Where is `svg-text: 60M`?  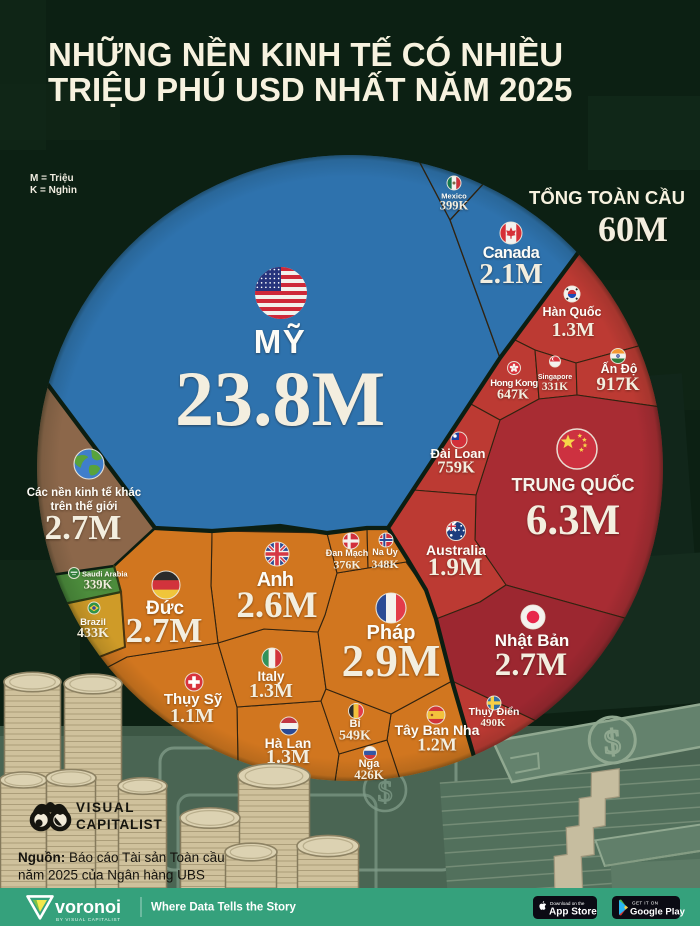
svg-text: 60M is located at coordinates (633, 229).